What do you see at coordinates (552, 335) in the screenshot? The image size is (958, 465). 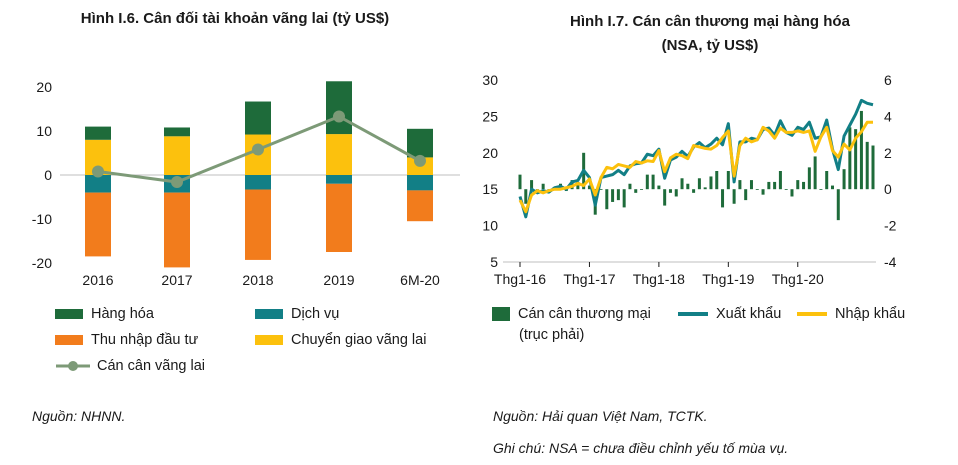 I see `legend-trade-balance-note: (trục phải)` at bounding box center [552, 335].